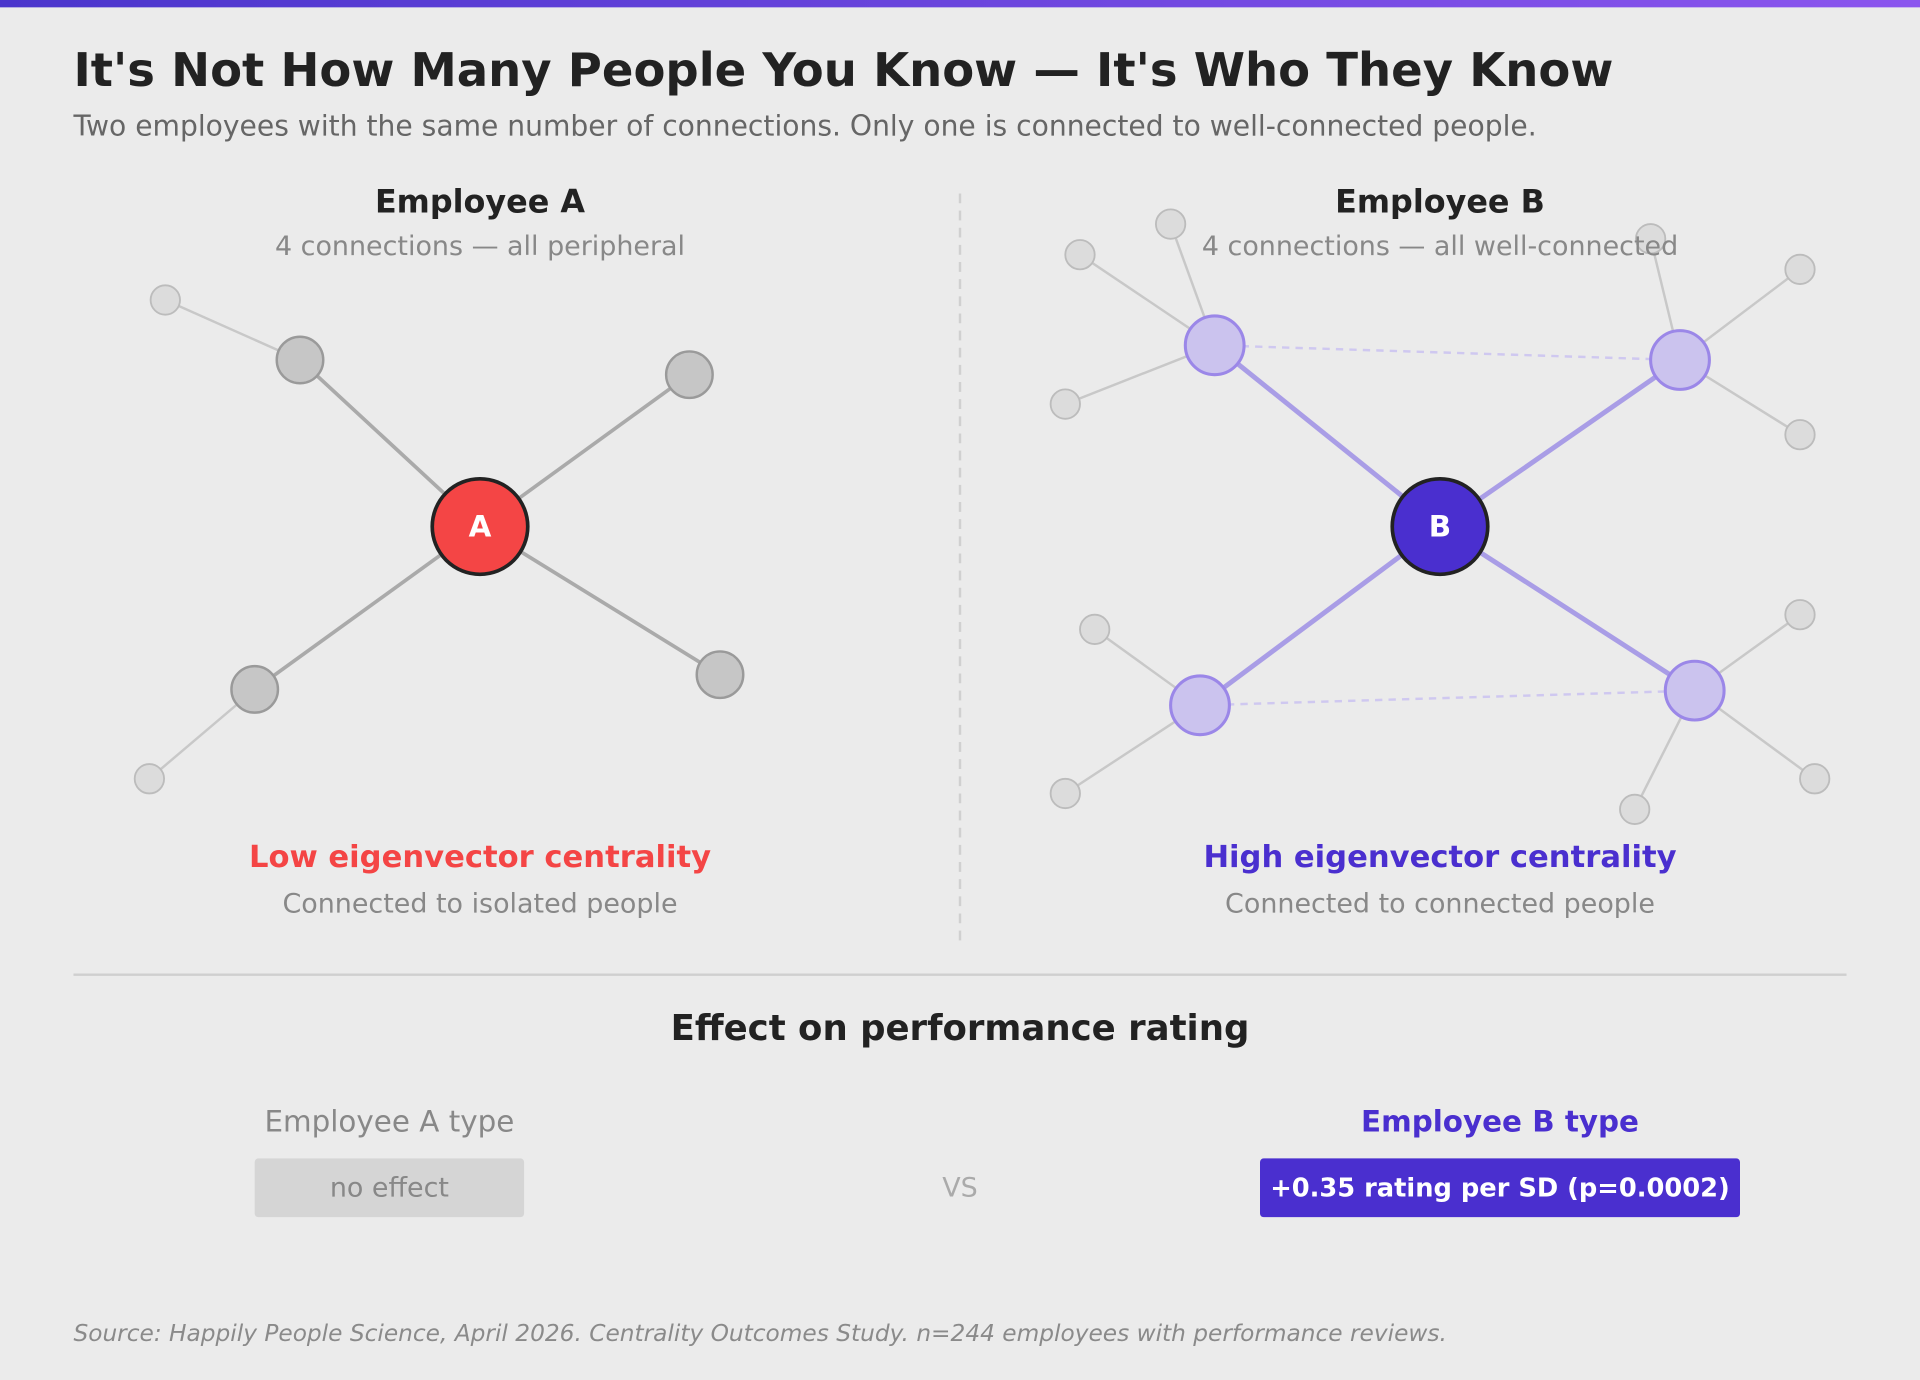 This screenshot has width=1920, height=1380. What do you see at coordinates (960, 4) in the screenshot?
I see `top-bar` at bounding box center [960, 4].